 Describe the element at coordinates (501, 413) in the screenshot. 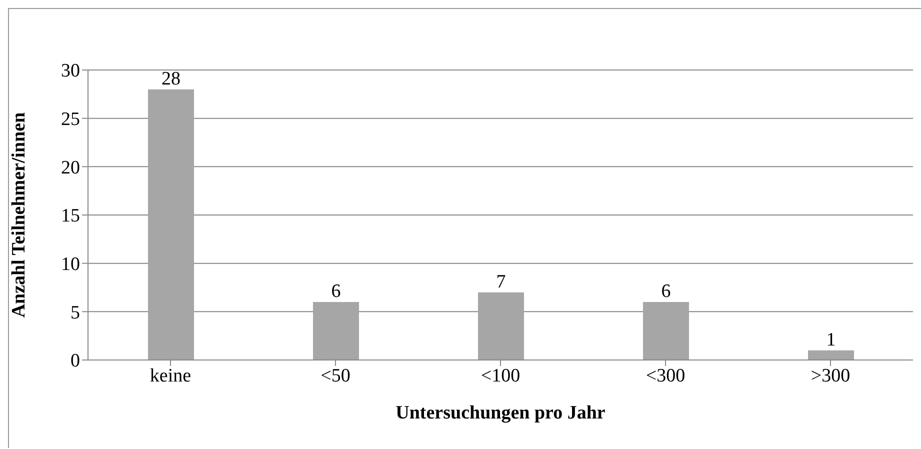

I see `x-axis-title: Untersuchungen pro Jahr` at that location.